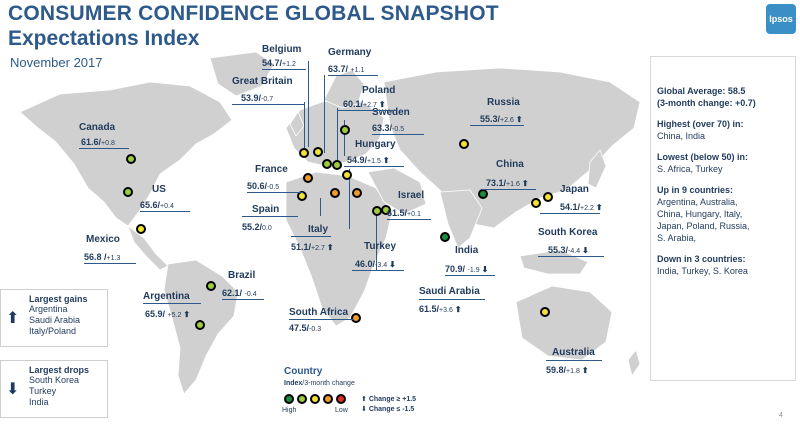 This screenshot has height=425, width=800. What do you see at coordinates (242, 275) in the screenshot?
I see `country-label: Brazil` at bounding box center [242, 275].